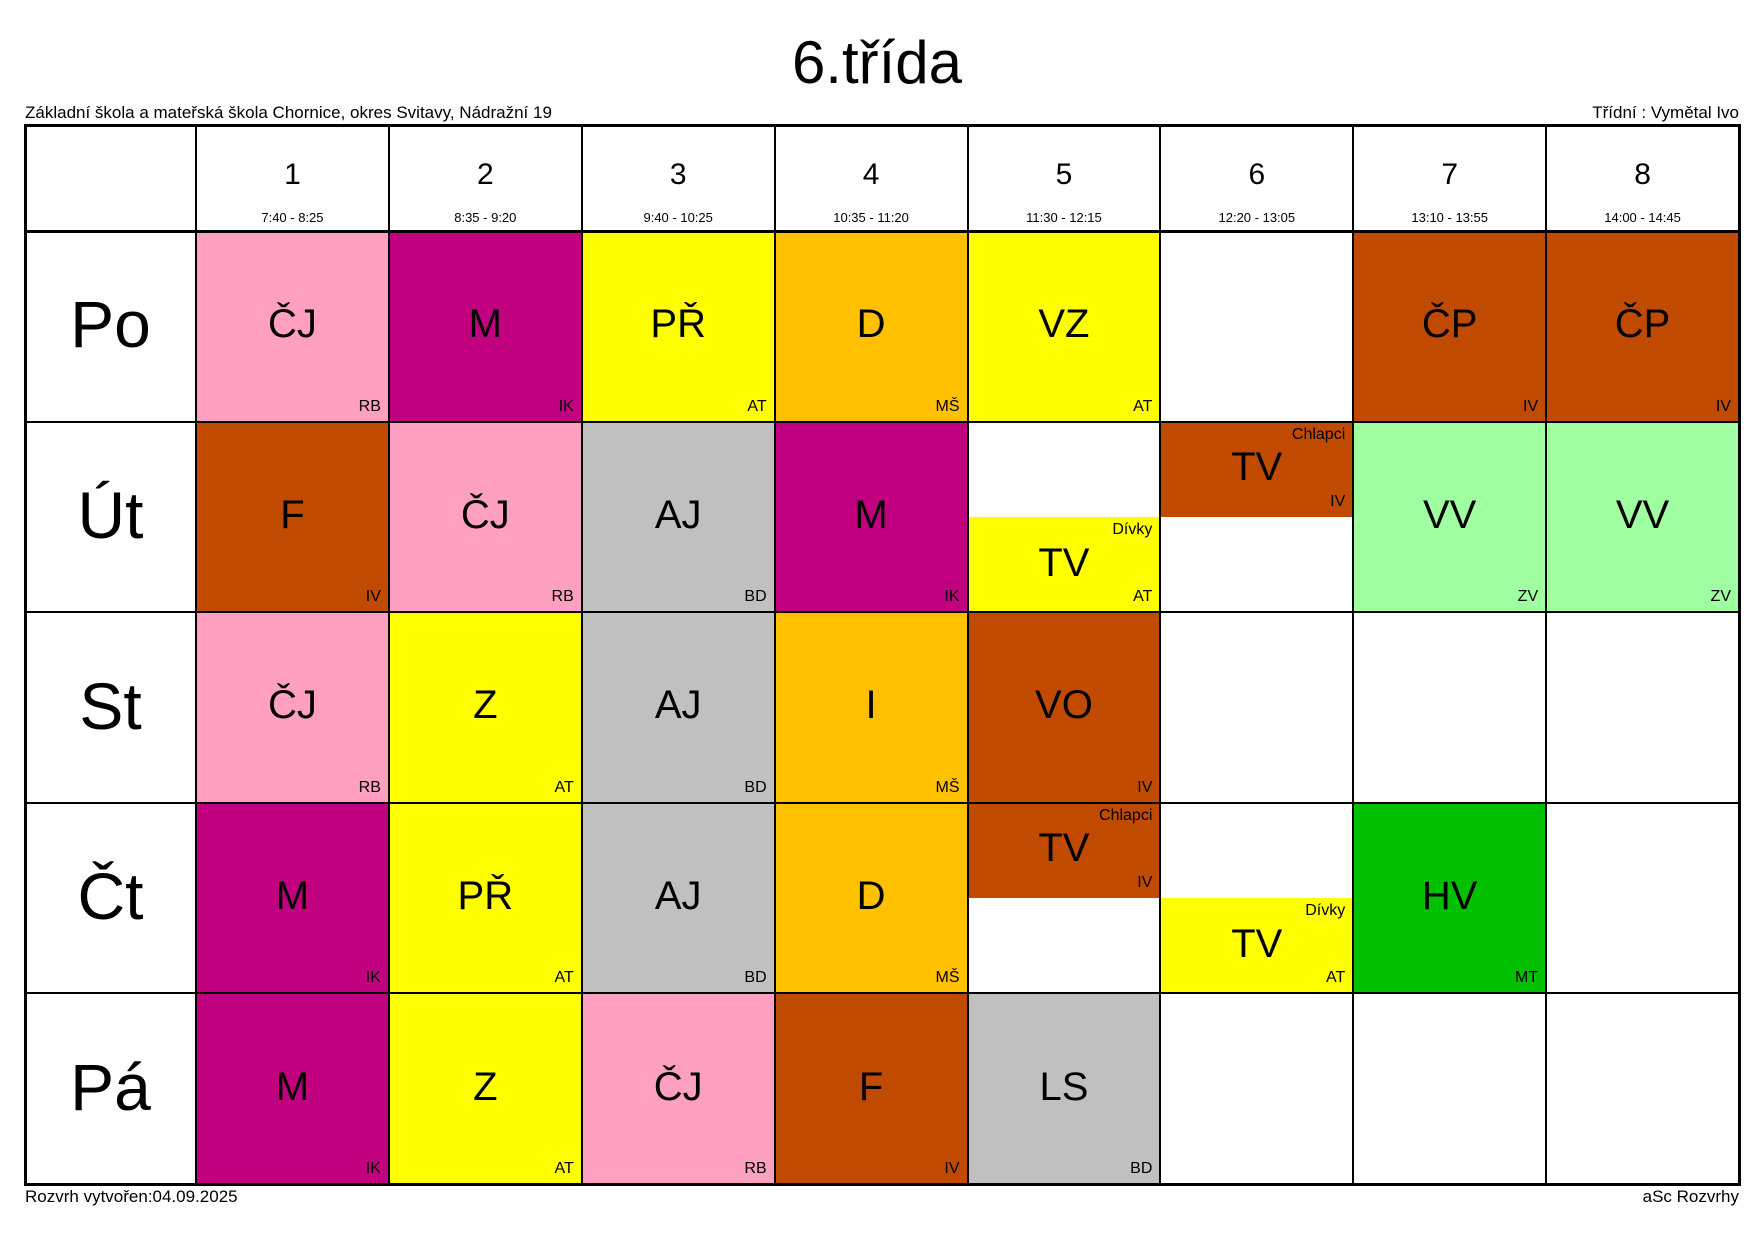  Describe the element at coordinates (1257, 217) in the screenshot. I see `period-time: 12:20 - 13:05` at that location.